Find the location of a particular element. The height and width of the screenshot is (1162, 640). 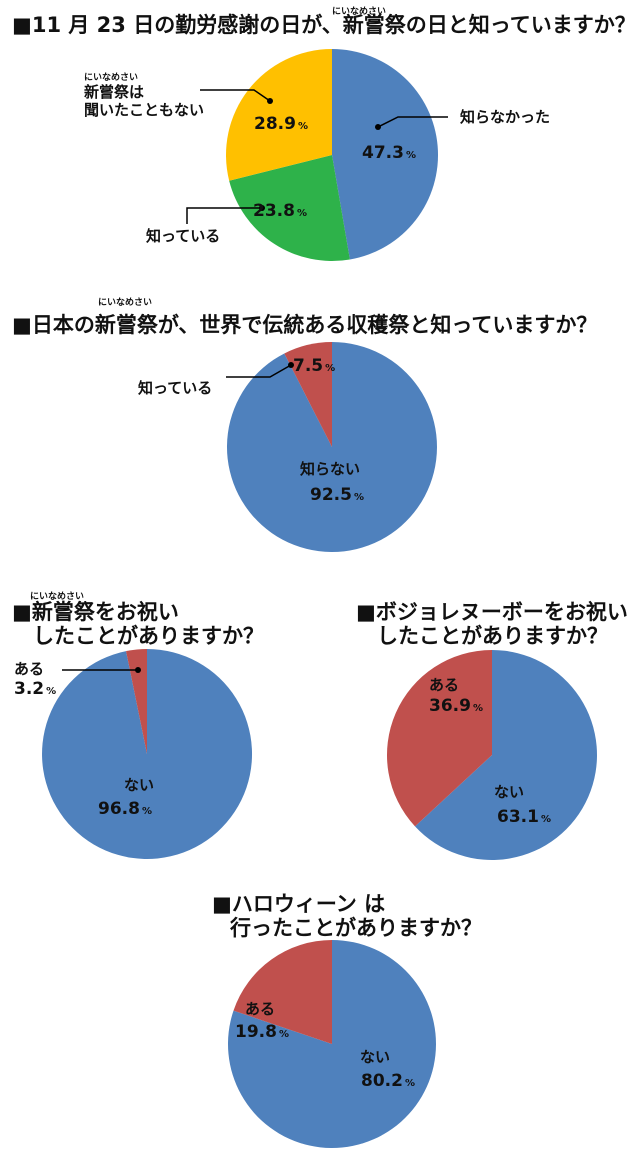

chart-title: 行ったことがありますか？ is located at coordinates (355, 928).